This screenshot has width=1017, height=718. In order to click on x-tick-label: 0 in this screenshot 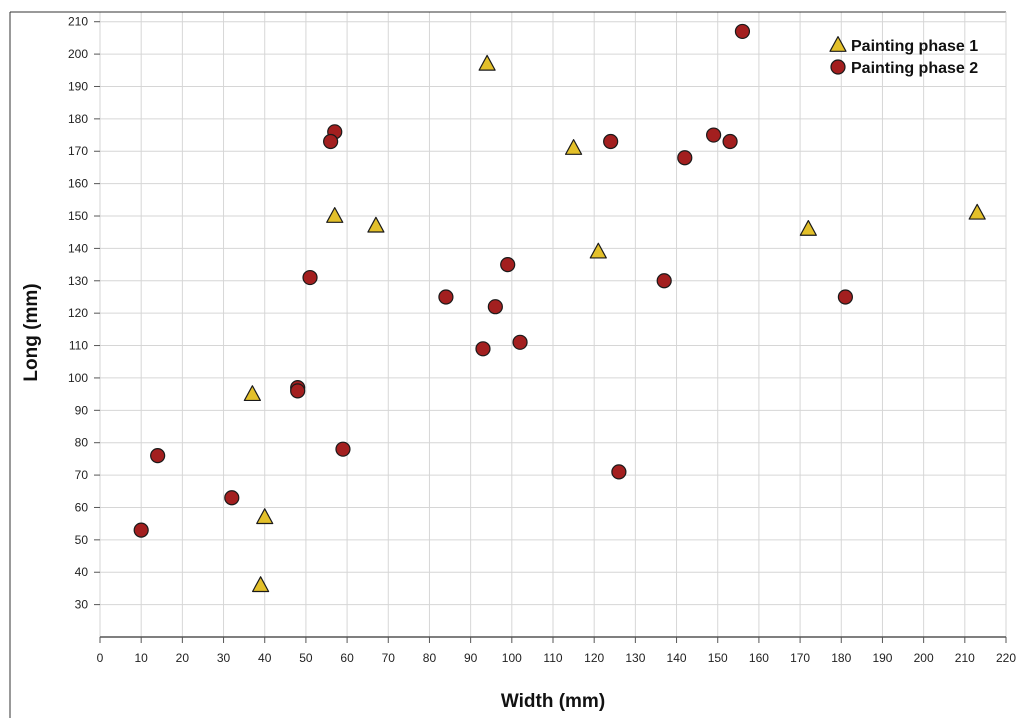, I will do `click(100, 658)`.